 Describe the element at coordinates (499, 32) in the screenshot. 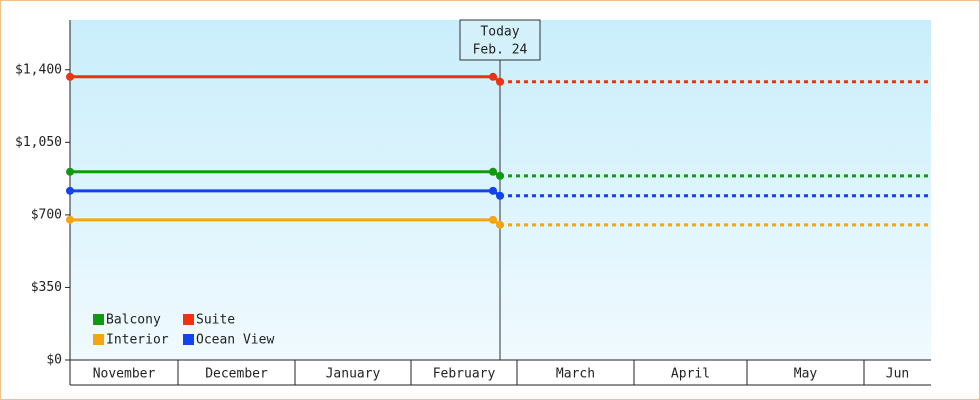

I see `today-label: Today` at that location.